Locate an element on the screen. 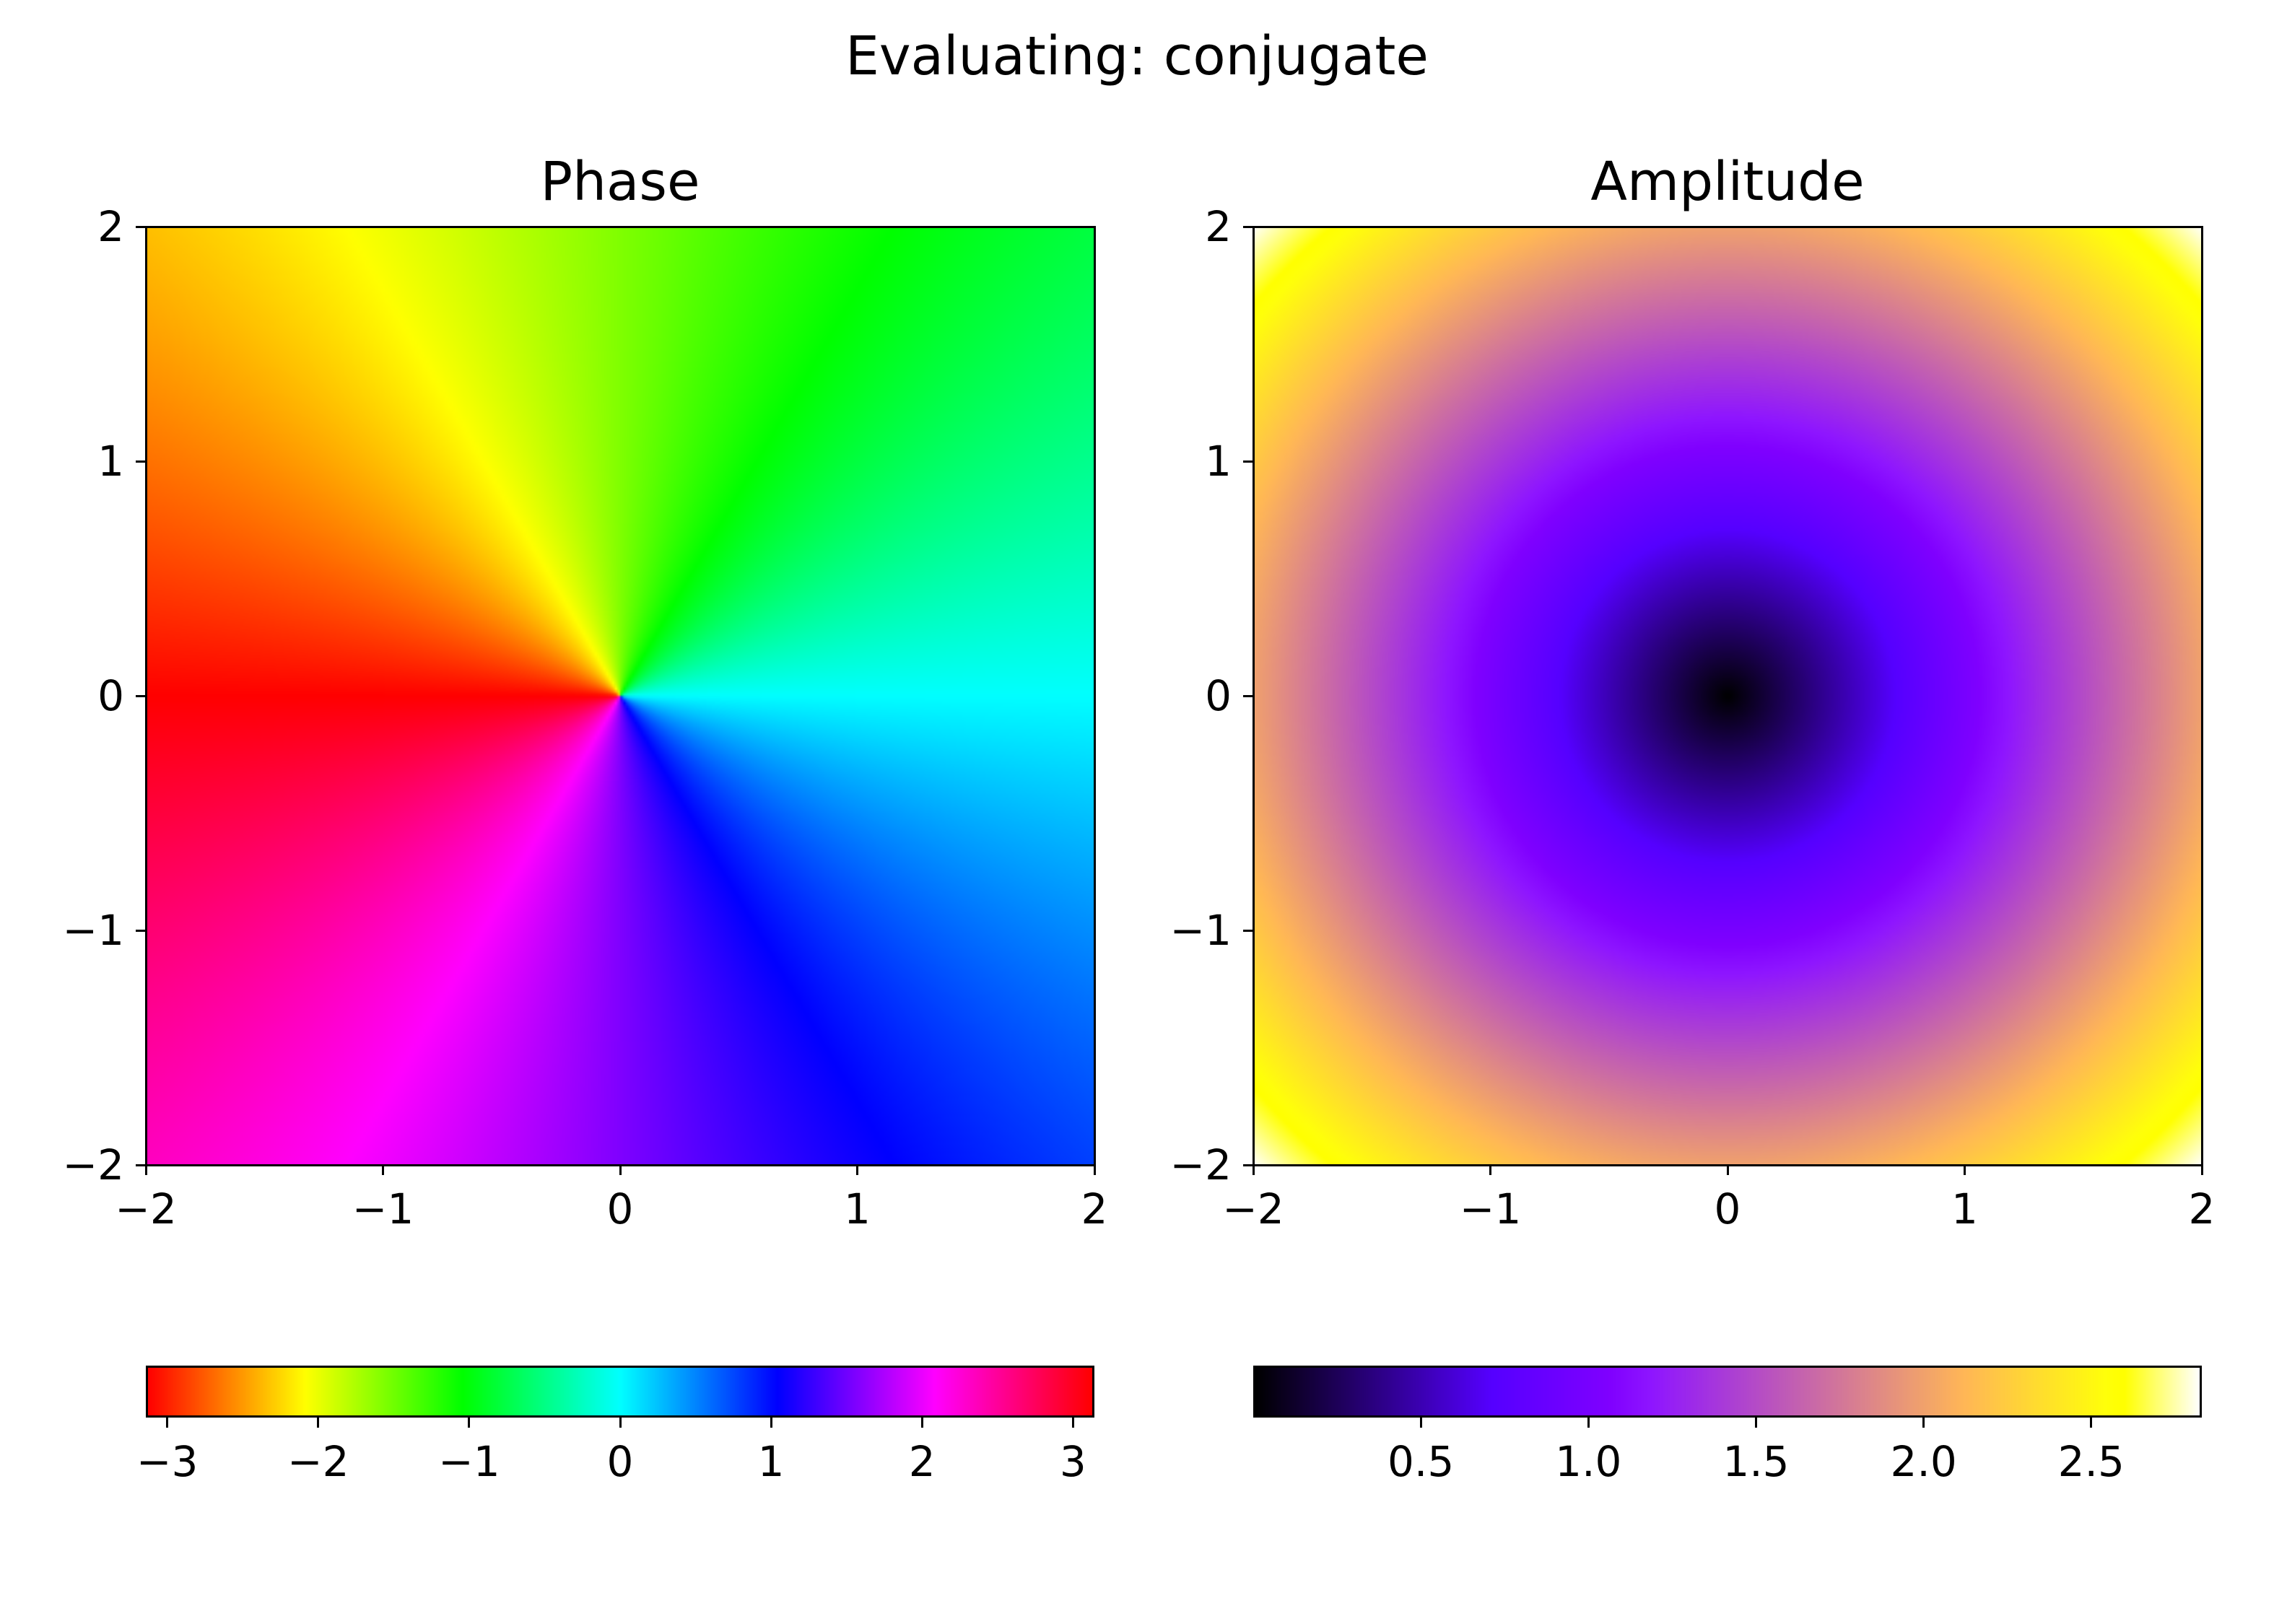 This screenshot has width=2274, height=1624. amplitude-colorbar-tick-label: 1.5 is located at coordinates (1756, 1461).